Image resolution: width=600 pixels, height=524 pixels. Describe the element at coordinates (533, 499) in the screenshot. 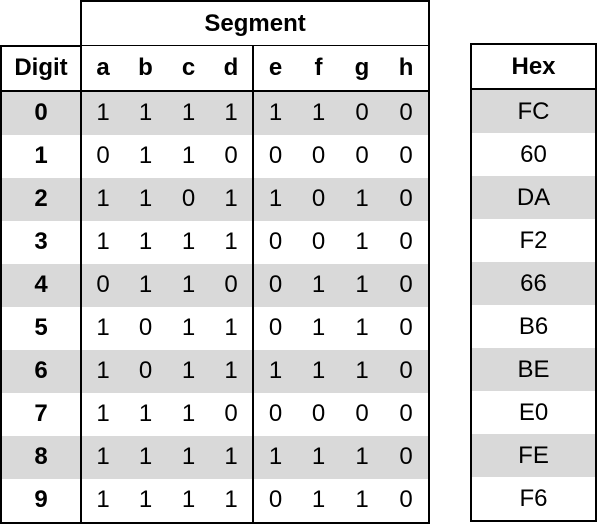

I see `table-row: F6` at that location.